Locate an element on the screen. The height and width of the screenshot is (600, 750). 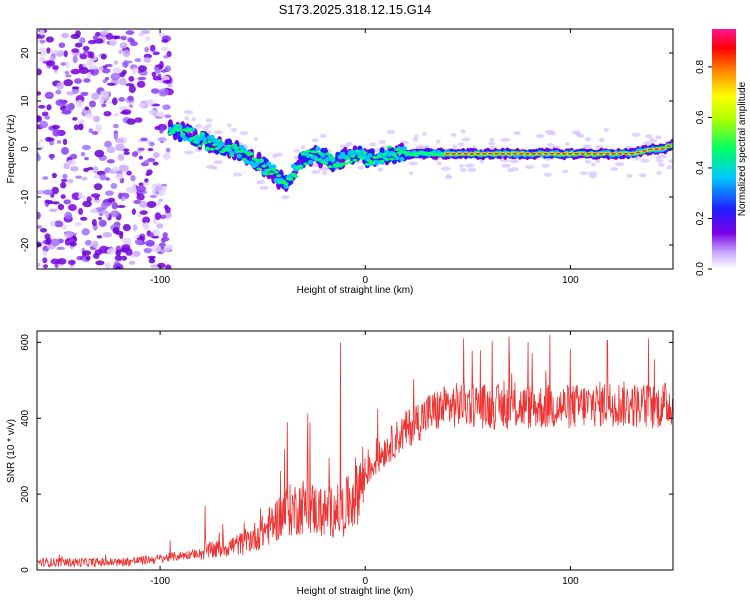
colorbar-tick-label: 0.2 is located at coordinates (700, 218).